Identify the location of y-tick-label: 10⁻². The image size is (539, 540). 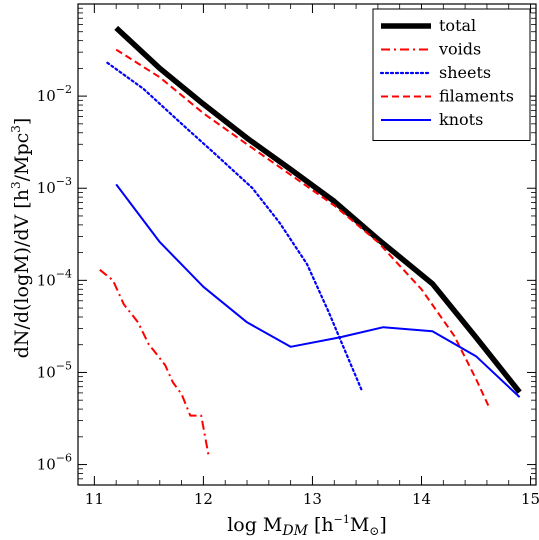
(54, 94).